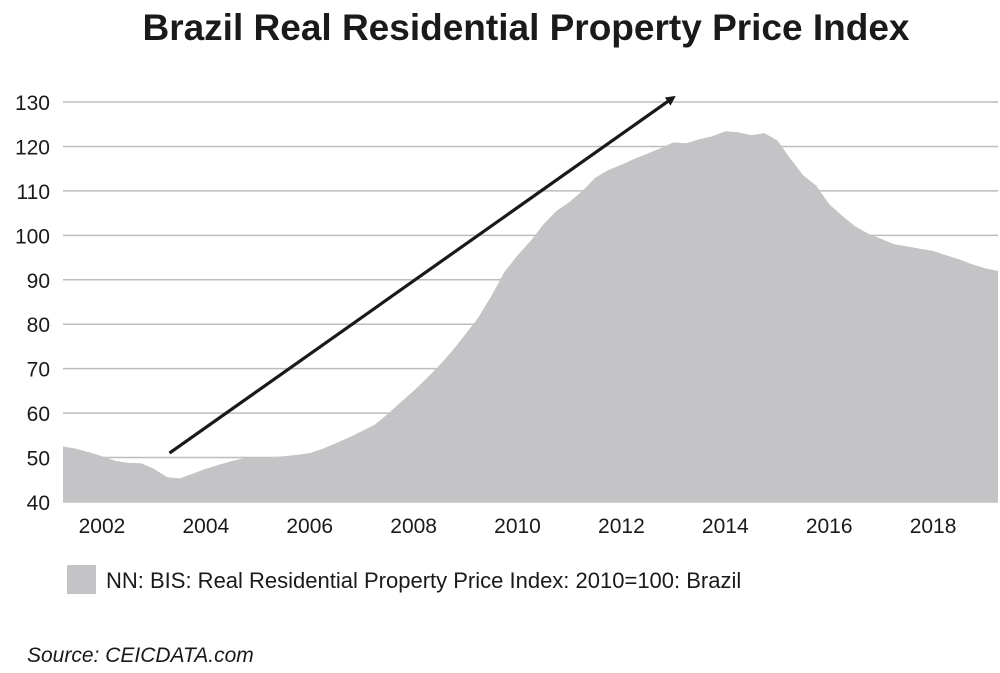 This screenshot has width=1000, height=673. What do you see at coordinates (38, 414) in the screenshot?
I see `y-tick-label: 60` at bounding box center [38, 414].